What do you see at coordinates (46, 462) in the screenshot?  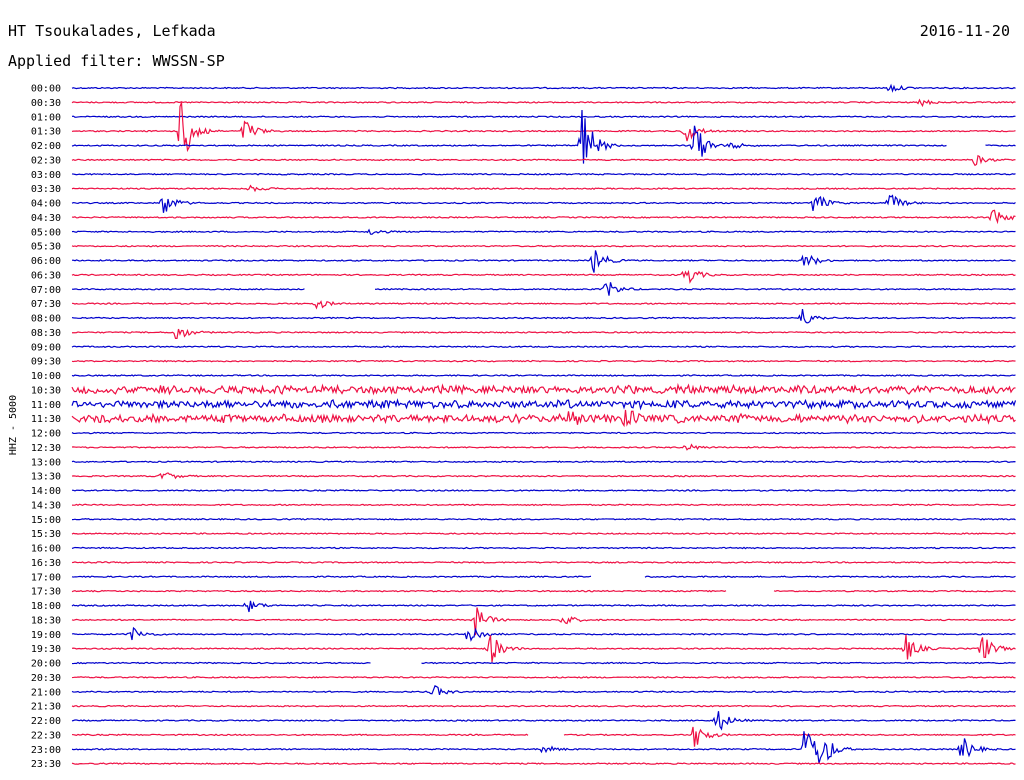 I see `time-tick-label: 13:00` at bounding box center [46, 462].